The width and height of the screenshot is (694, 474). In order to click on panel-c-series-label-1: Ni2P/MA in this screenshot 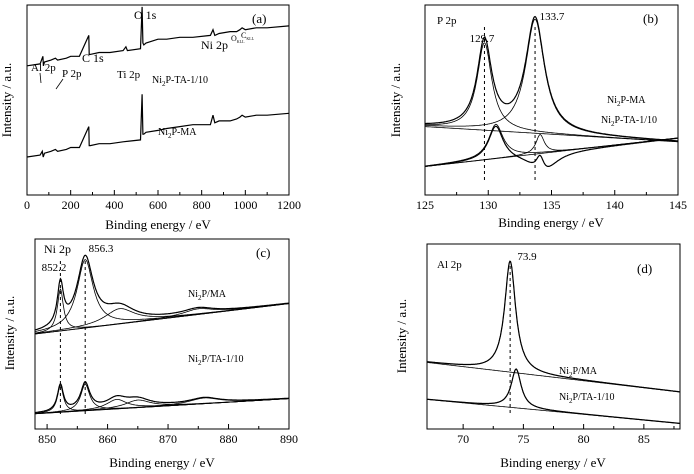, I will do `click(207, 295)`.